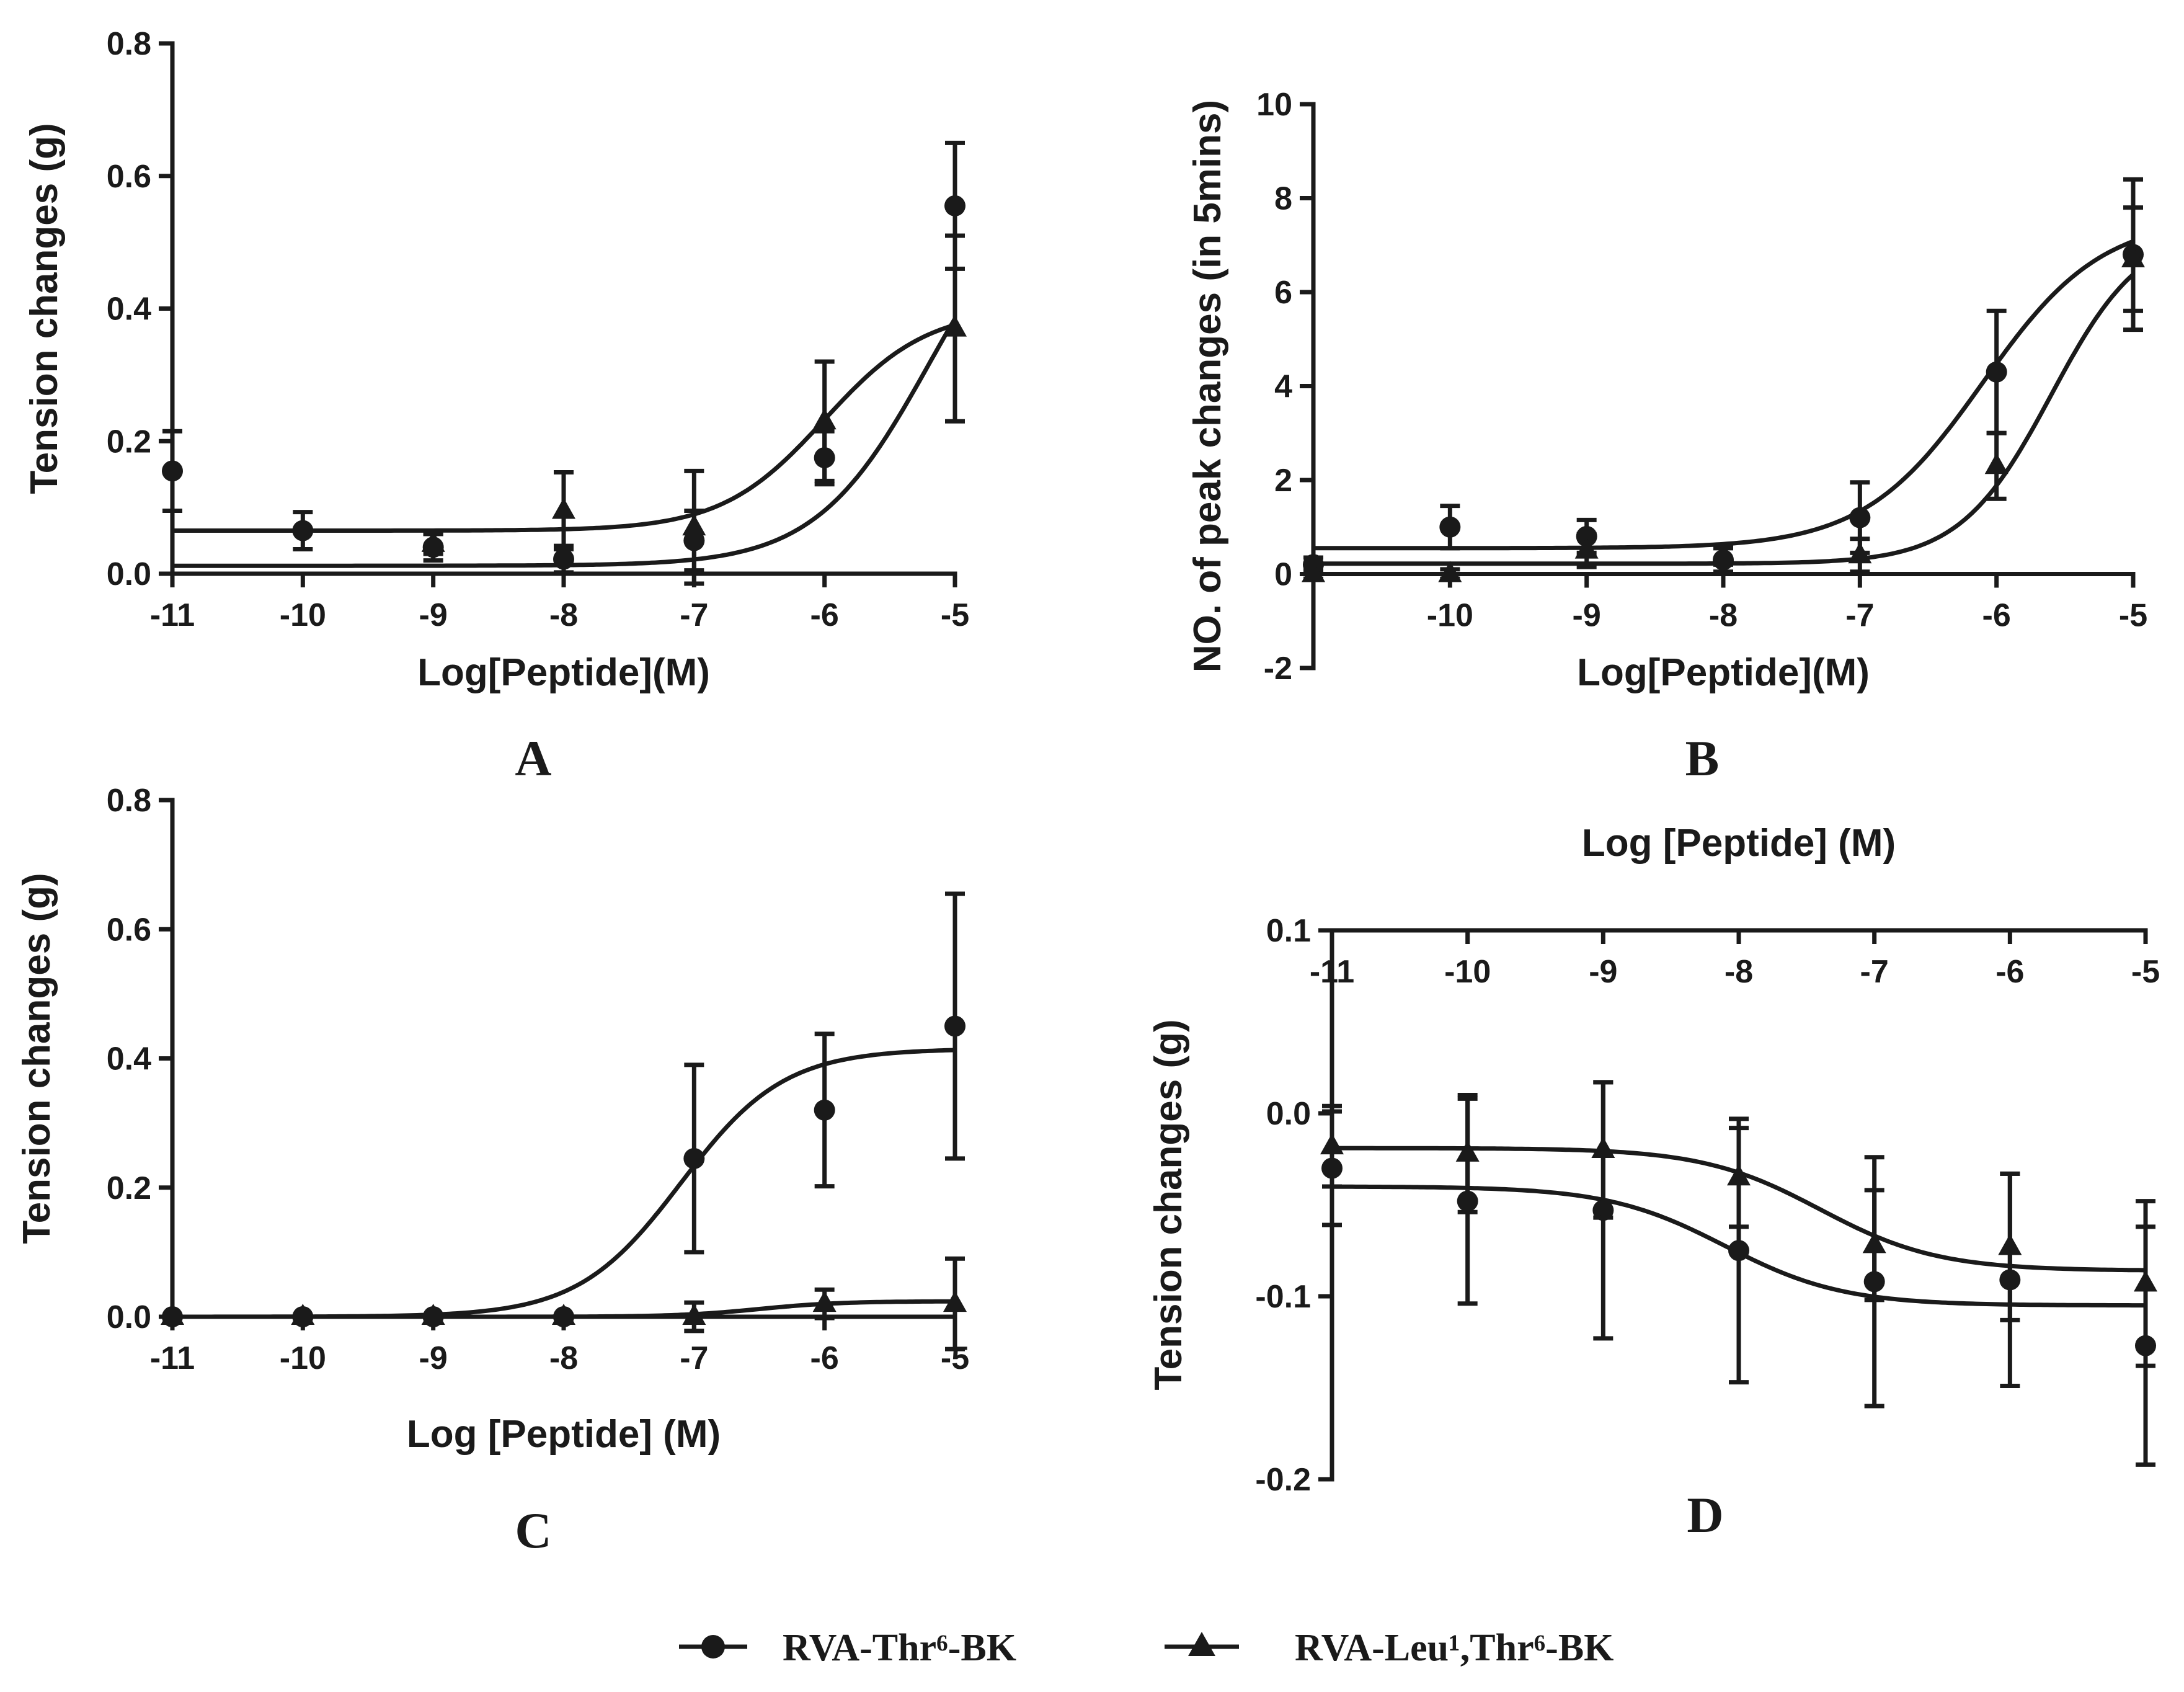 The width and height of the screenshot is (2184, 1692). Describe the element at coordinates (1288, 931) in the screenshot. I see `y-tick-label: 0.1` at that location.